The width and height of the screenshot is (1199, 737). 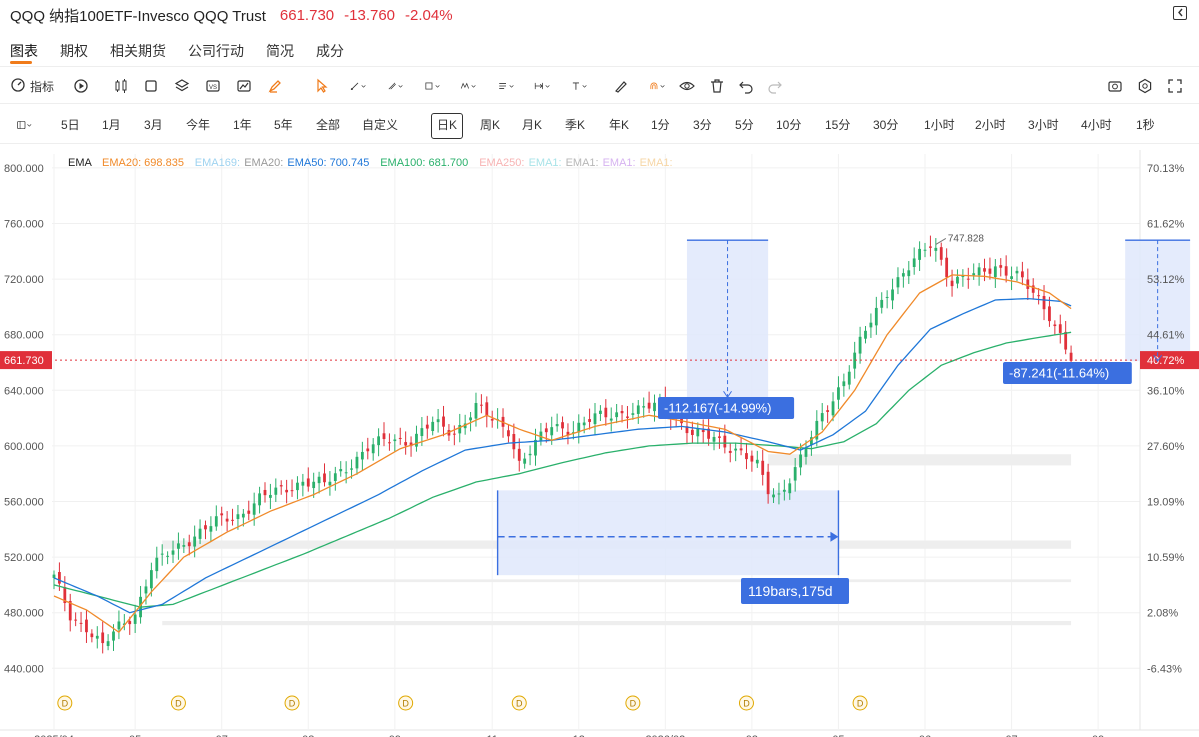 I want to click on fullscreen-icon, so click(x=1175, y=86).